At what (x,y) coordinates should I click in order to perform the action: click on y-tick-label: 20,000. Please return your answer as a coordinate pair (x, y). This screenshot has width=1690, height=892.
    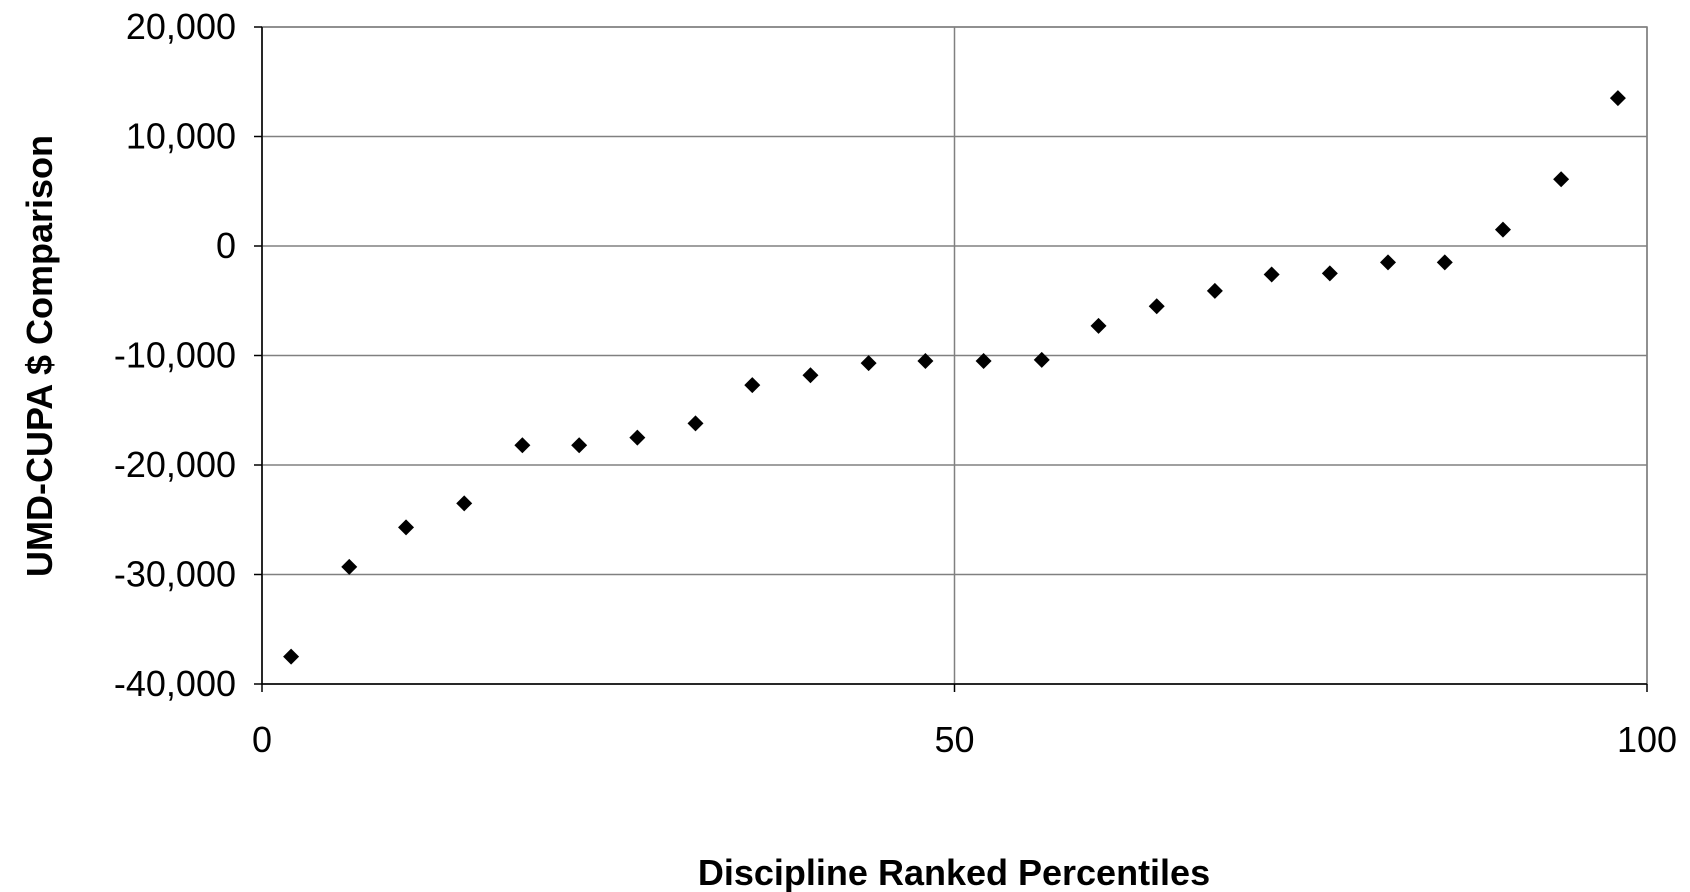
    Looking at the image, I should click on (181, 26).